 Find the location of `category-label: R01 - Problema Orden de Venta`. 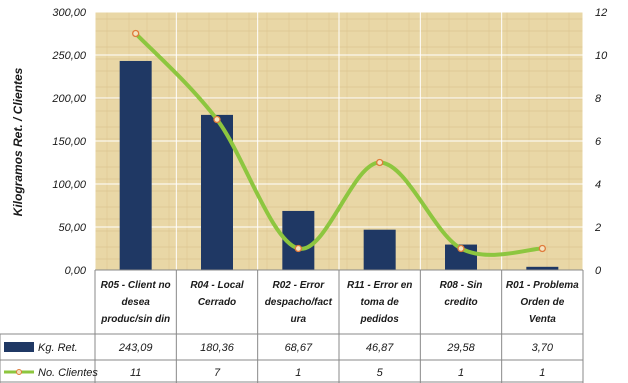

category-label: R01 - Problema Orden de Venta is located at coordinates (542, 302).